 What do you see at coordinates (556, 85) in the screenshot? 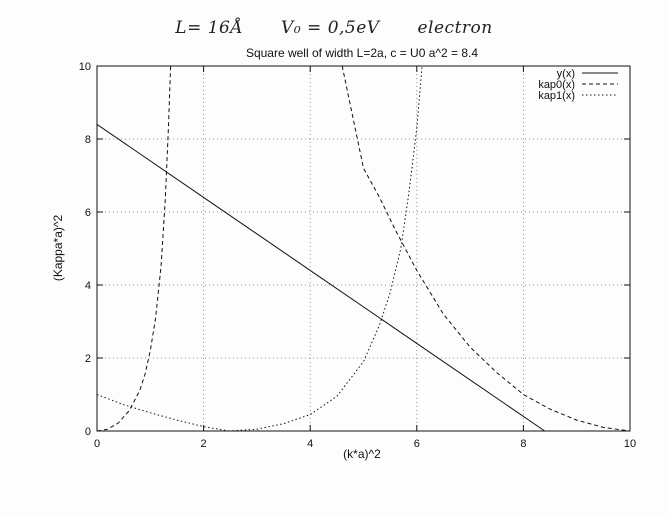
I see `legend-label: kap0(x)` at bounding box center [556, 85].